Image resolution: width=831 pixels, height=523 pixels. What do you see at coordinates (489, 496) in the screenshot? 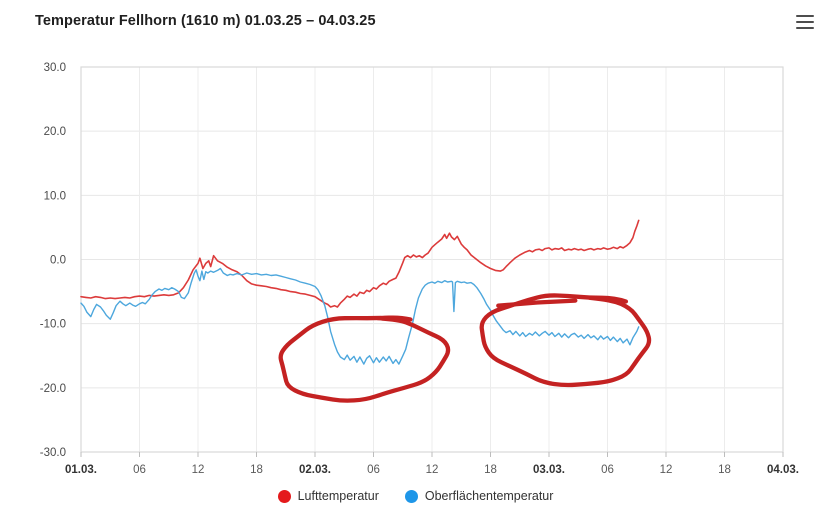
I see `legend-label: Oberflächentemperatur` at bounding box center [489, 496].